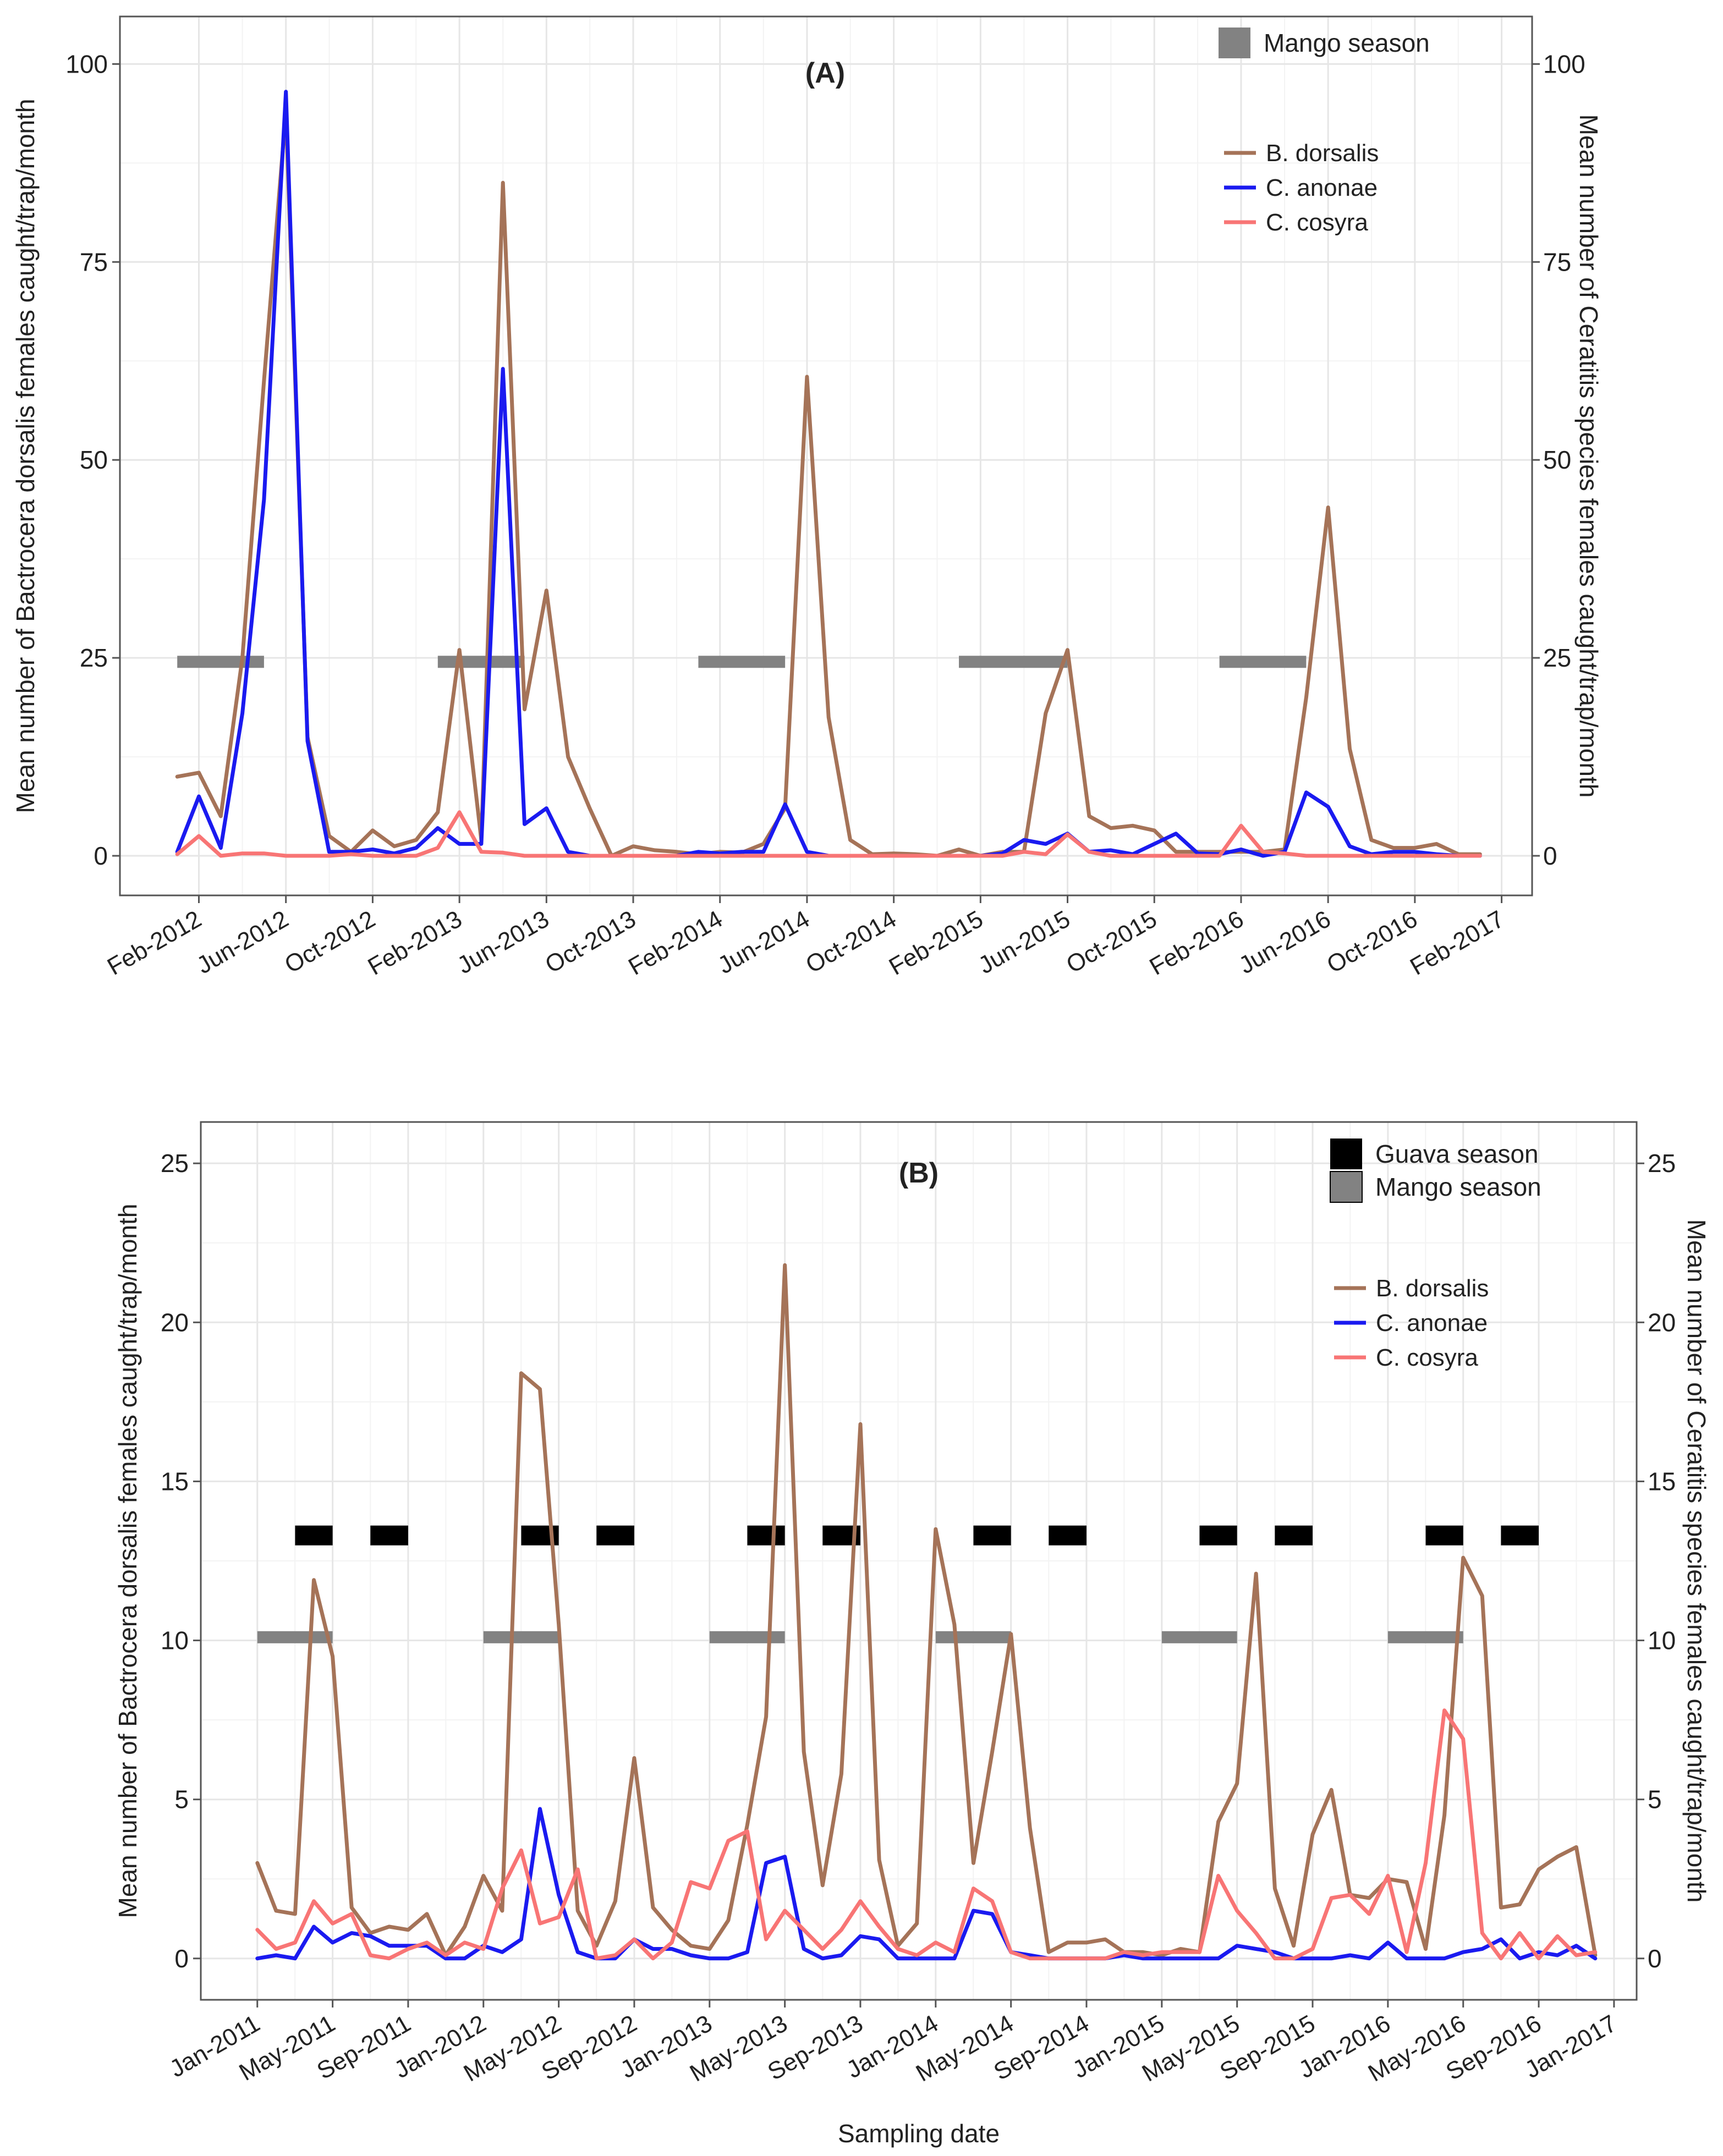 The image size is (1723, 2156). Describe the element at coordinates (1435, 1170) in the screenshot. I see `panel-b-season-legend: Guava season Mango season` at that location.